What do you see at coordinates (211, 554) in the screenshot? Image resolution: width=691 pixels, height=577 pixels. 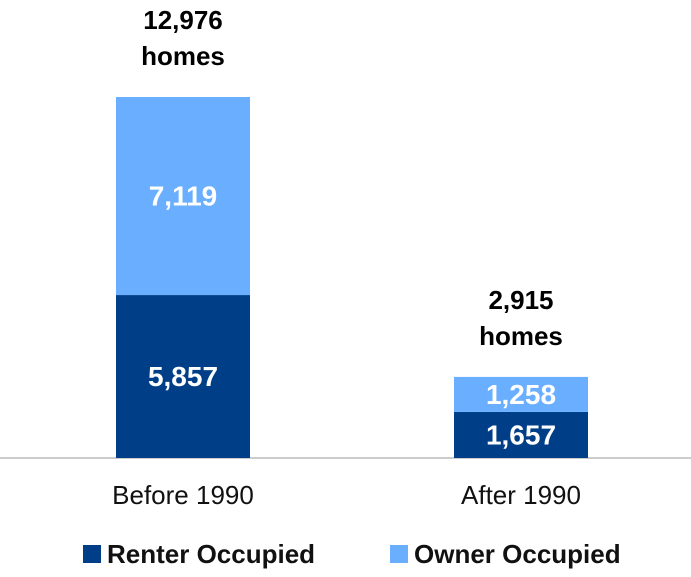 I see `legend-label: Renter Occupied` at bounding box center [211, 554].